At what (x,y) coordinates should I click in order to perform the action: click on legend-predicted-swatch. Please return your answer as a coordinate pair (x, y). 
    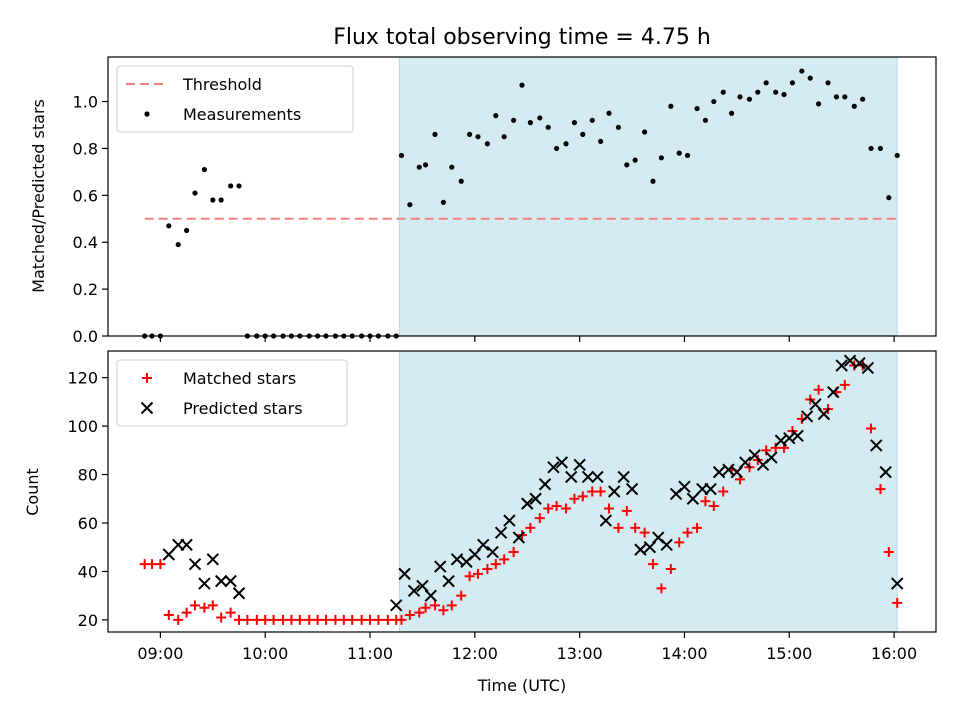
    Looking at the image, I should click on (147, 408).